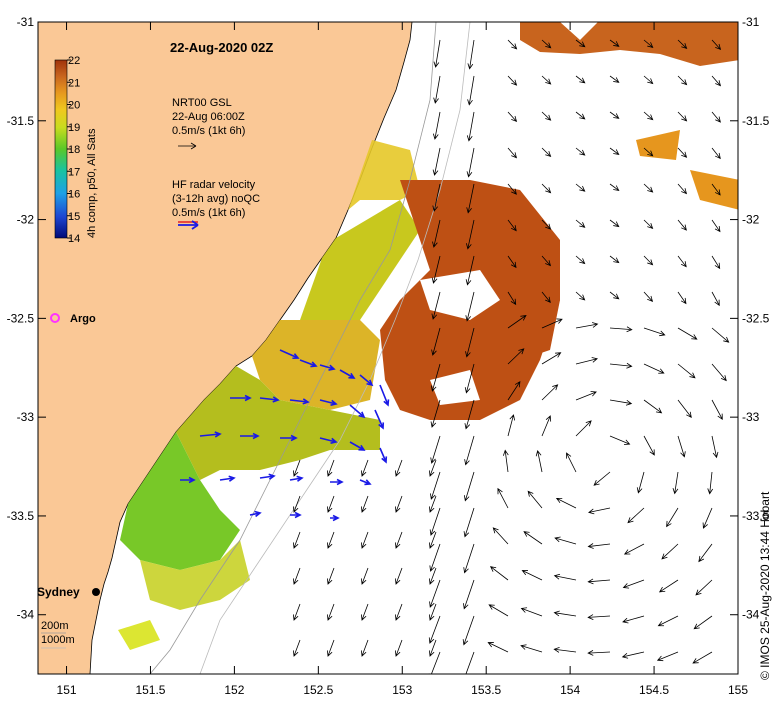 This screenshot has height=710, width=779. What do you see at coordinates (74, 83) in the screenshot?
I see `colorbar-tick-label: 21` at bounding box center [74, 83].